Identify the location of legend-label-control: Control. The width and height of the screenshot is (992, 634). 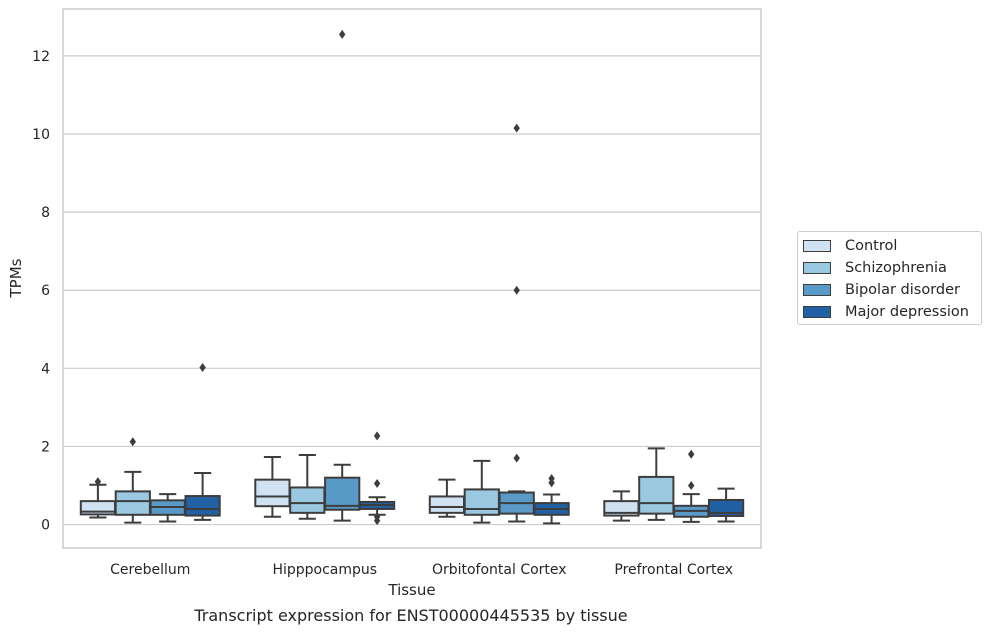
(871, 246).